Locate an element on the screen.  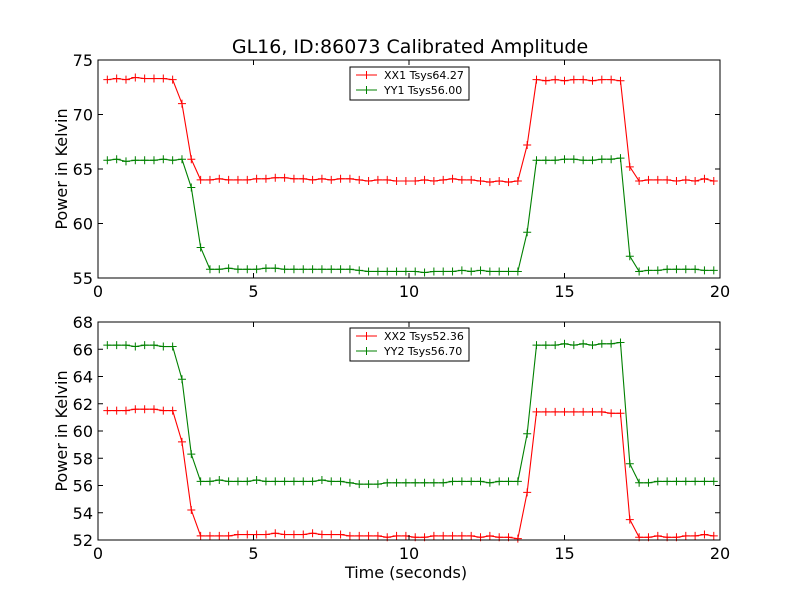
y-axis-label-1: Power in Kelvin is located at coordinates (61, 430).